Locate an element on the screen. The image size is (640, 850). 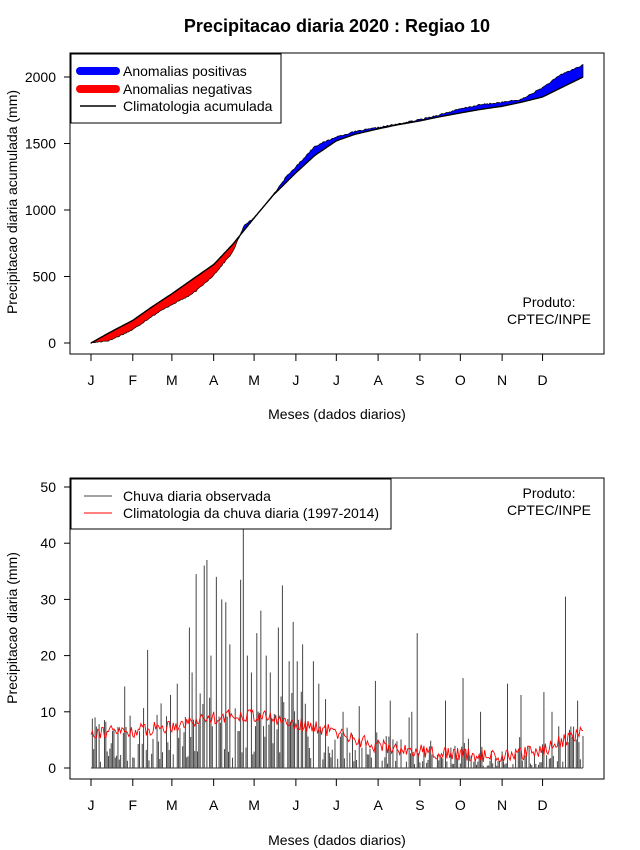
daily-climatology-curve is located at coordinates (337, 735).